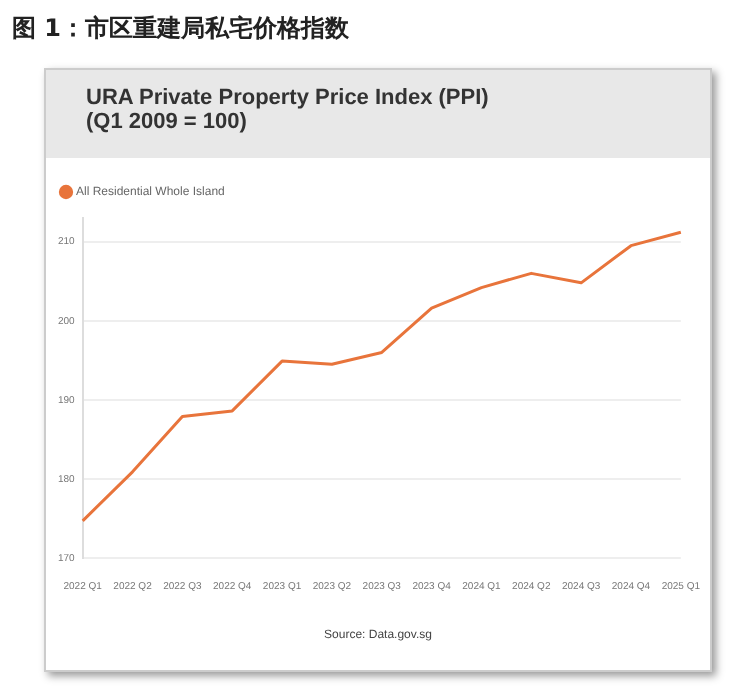 The height and width of the screenshot is (700, 742). Describe the element at coordinates (378, 114) in the screenshot. I see `chart-subtitle: URA Private Property Price Index (PPI) (Q1 2009 = 100)` at that location.